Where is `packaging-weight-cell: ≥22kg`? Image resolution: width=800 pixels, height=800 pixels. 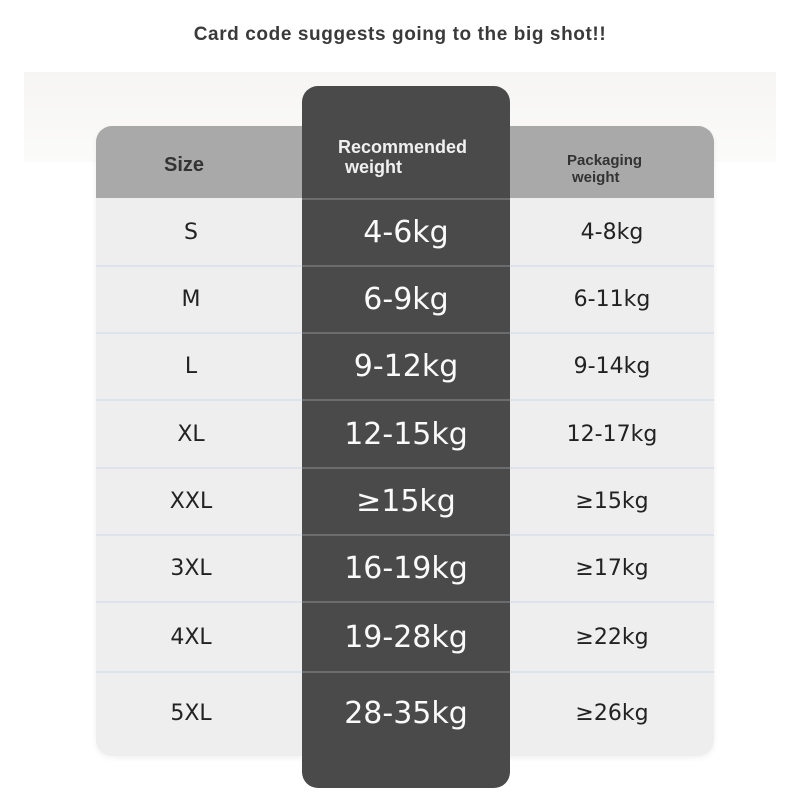 packaging-weight-cell: ≥22kg is located at coordinates (612, 637).